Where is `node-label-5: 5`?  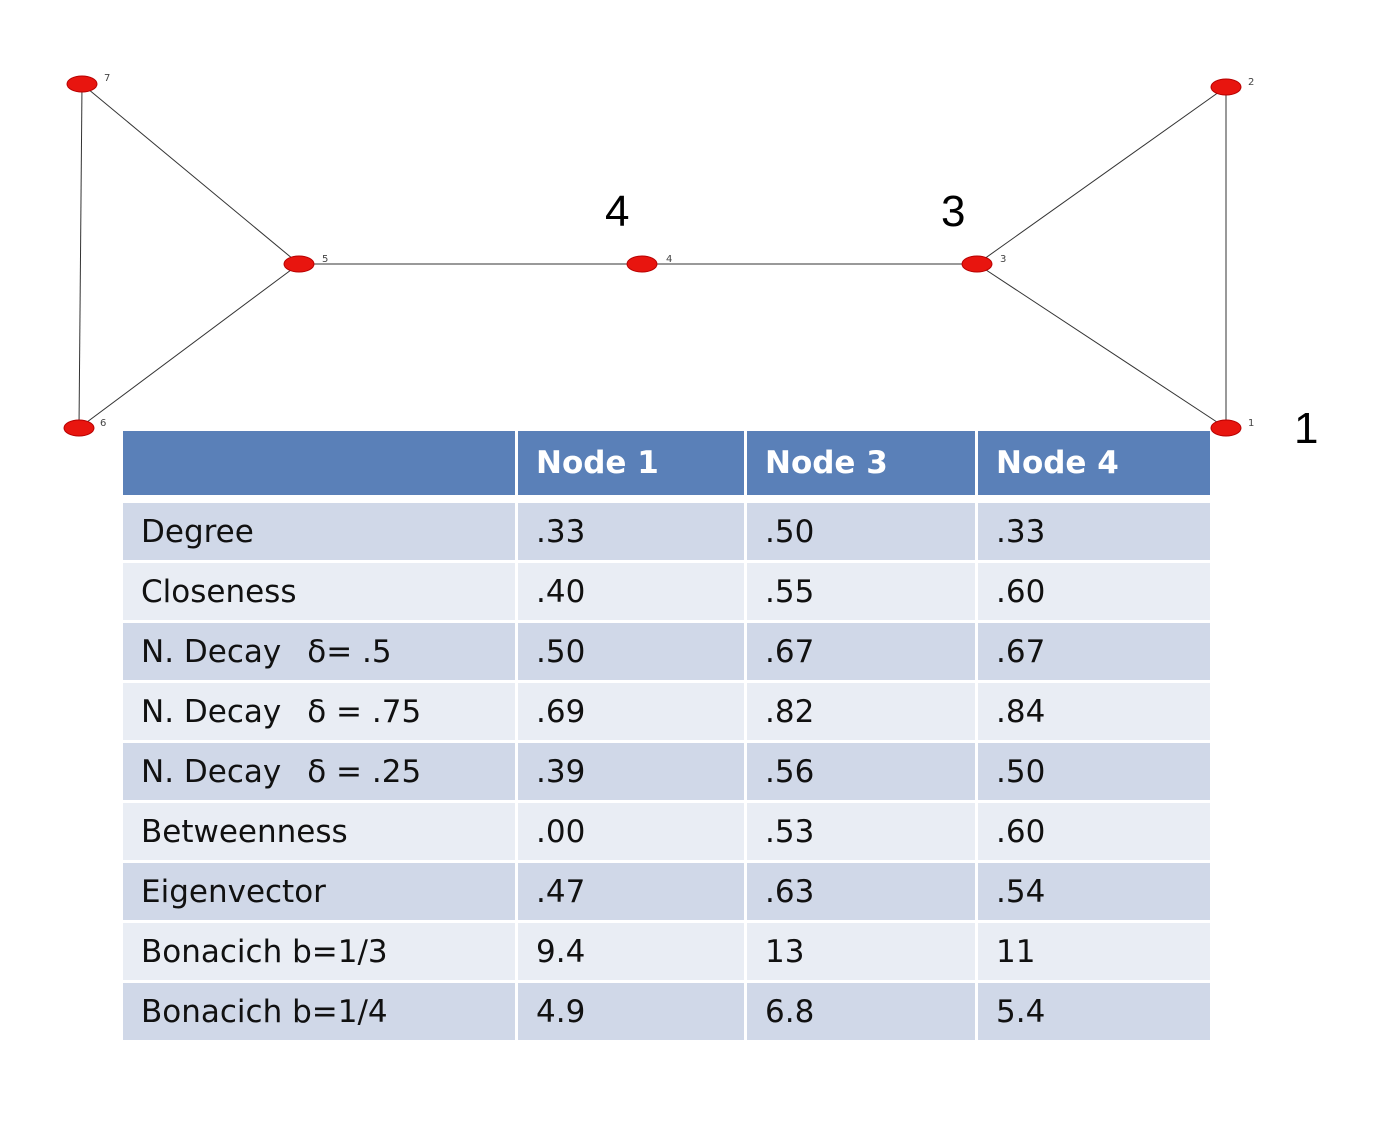
node-label-5: 5 is located at coordinates (325, 259).